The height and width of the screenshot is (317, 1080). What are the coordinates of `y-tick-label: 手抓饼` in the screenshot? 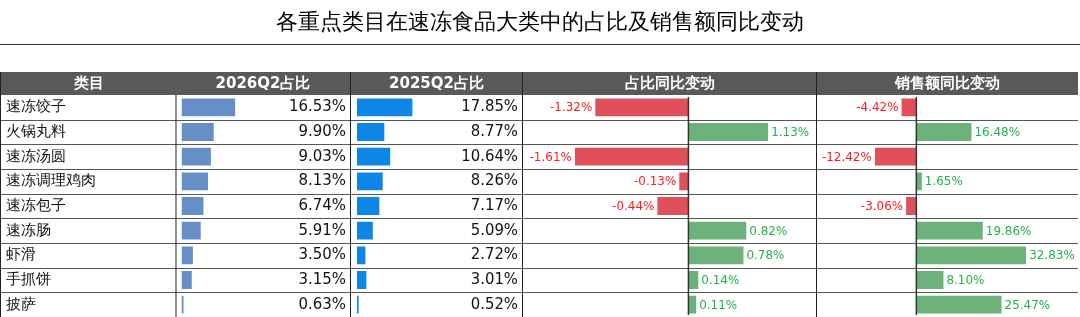 It's located at (28, 278).